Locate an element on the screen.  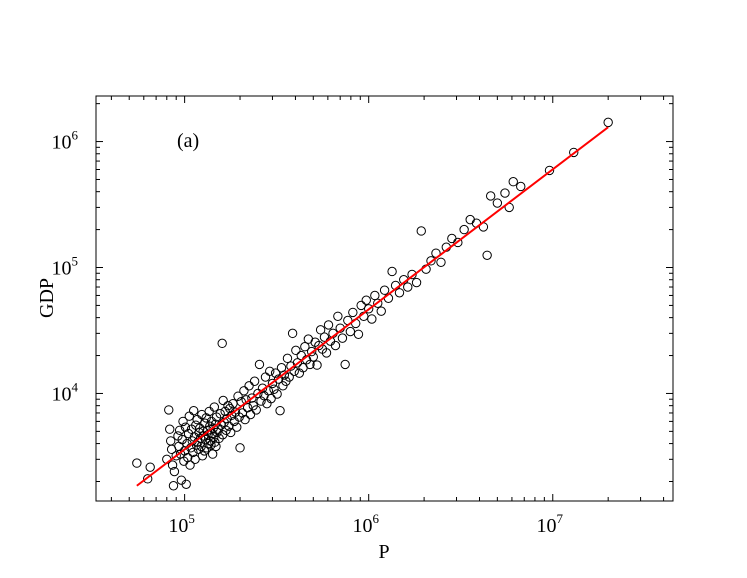
x-tick-label: 10⁶ is located at coordinates (365, 524).